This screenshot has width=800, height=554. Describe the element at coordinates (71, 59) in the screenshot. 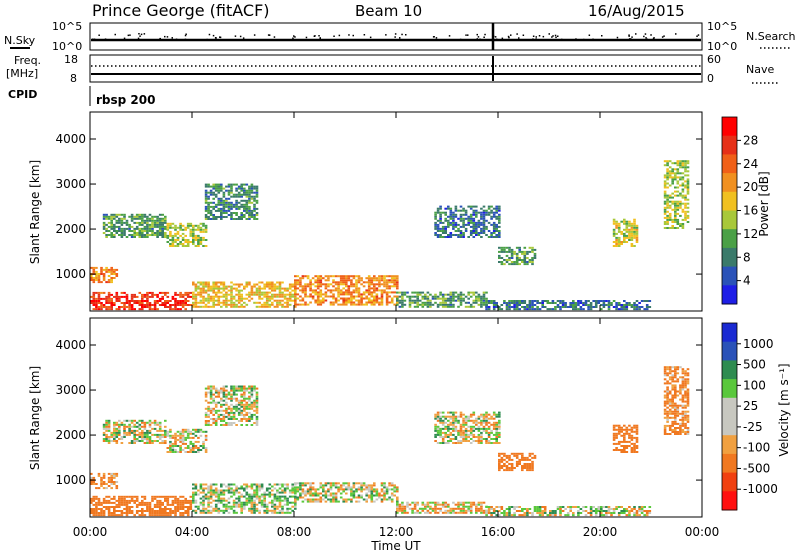

I see `freq-tick-top: 18` at that location.